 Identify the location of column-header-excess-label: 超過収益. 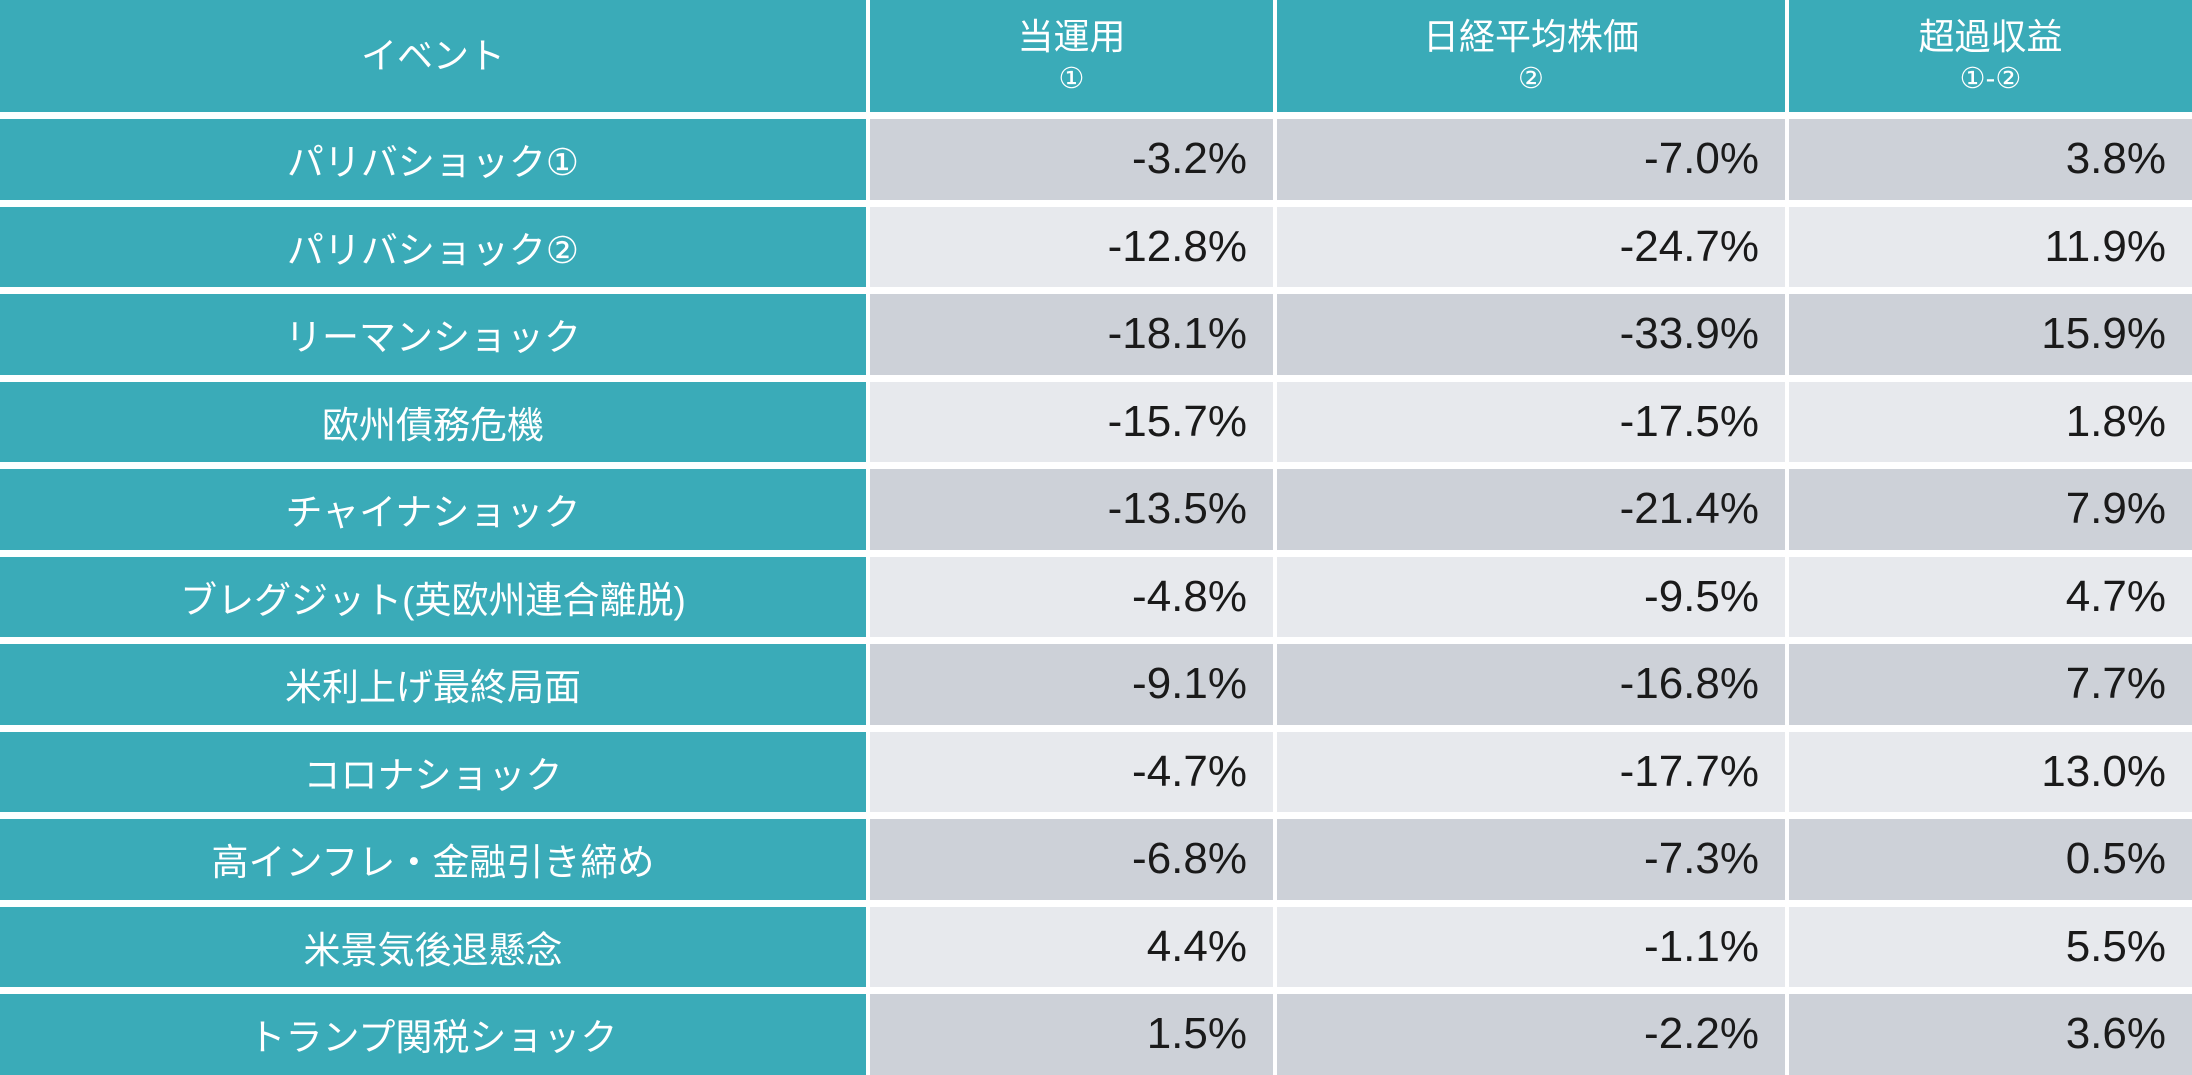
(1990, 37).